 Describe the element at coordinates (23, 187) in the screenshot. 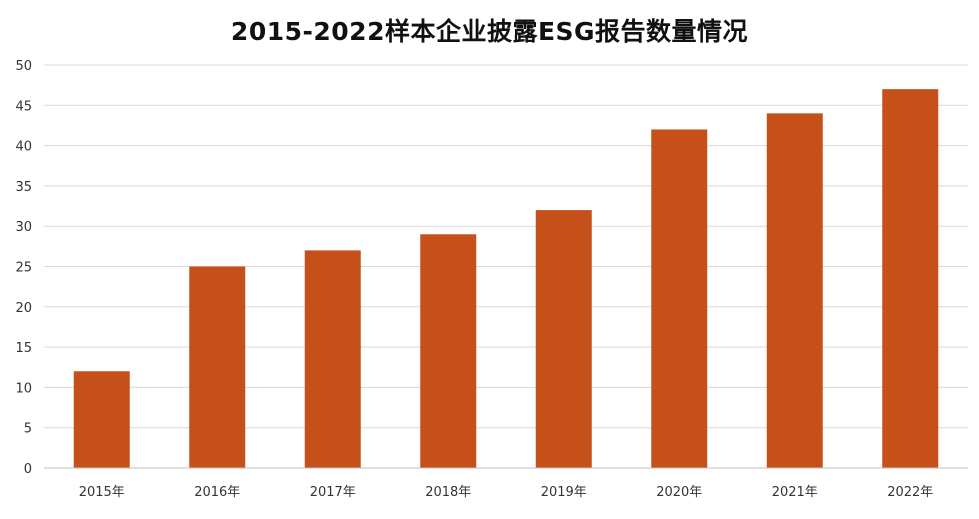

I see `y-tick-label: 35` at that location.